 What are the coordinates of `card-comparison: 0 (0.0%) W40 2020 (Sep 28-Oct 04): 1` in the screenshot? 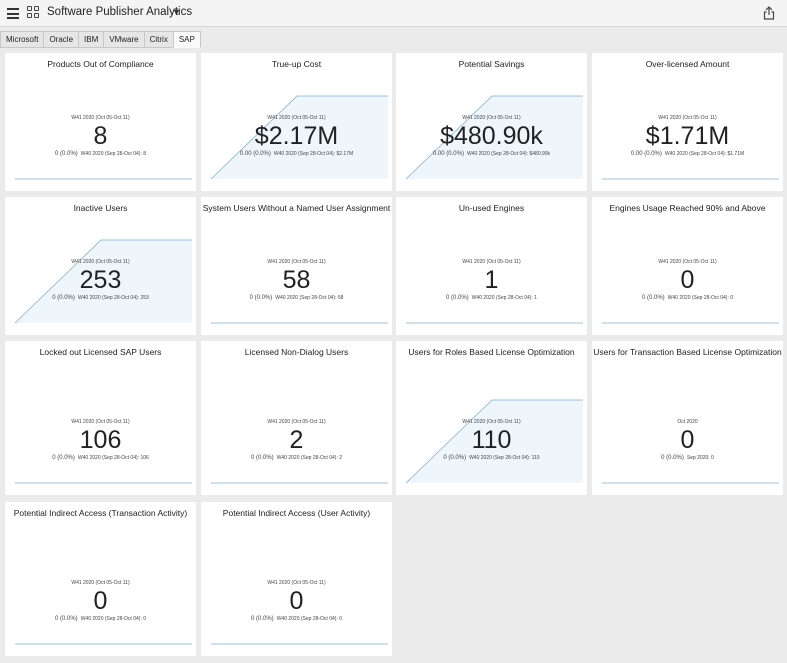 It's located at (491, 298).